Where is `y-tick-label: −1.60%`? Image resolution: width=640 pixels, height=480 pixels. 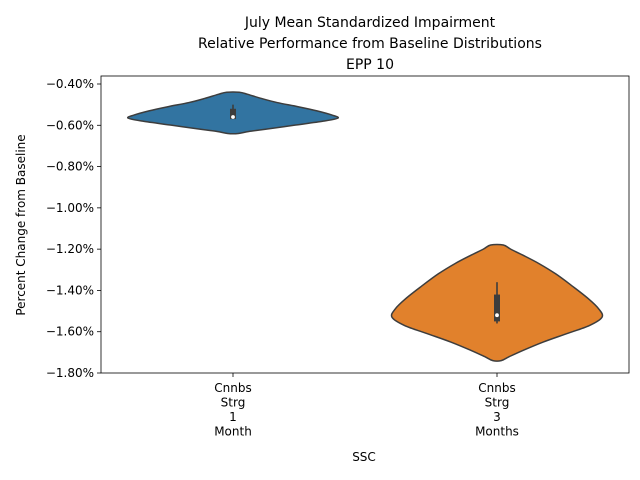 y-tick-label: −1.60% is located at coordinates (70, 332).